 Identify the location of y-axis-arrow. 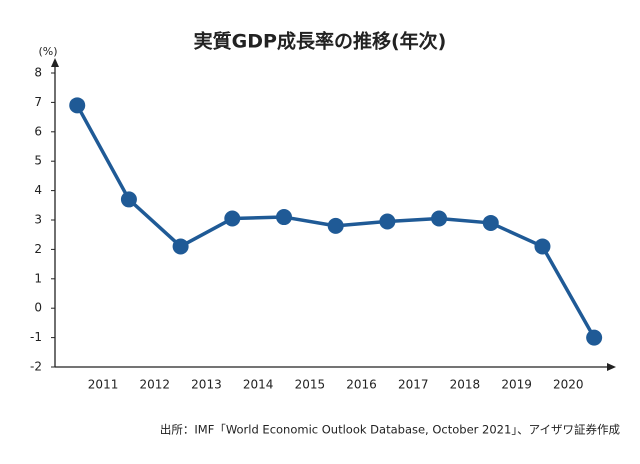
(55, 62).